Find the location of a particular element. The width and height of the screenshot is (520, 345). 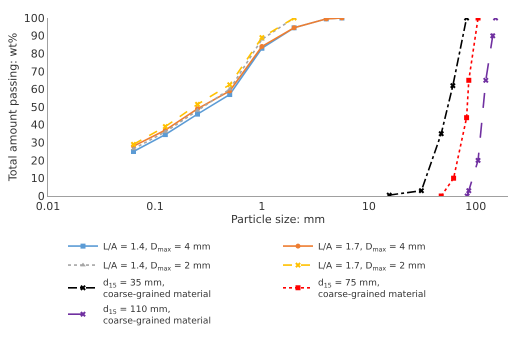

legend-label: L/A = 1.7, D$_{max}$ = 2 mm is located at coordinates (372, 267).